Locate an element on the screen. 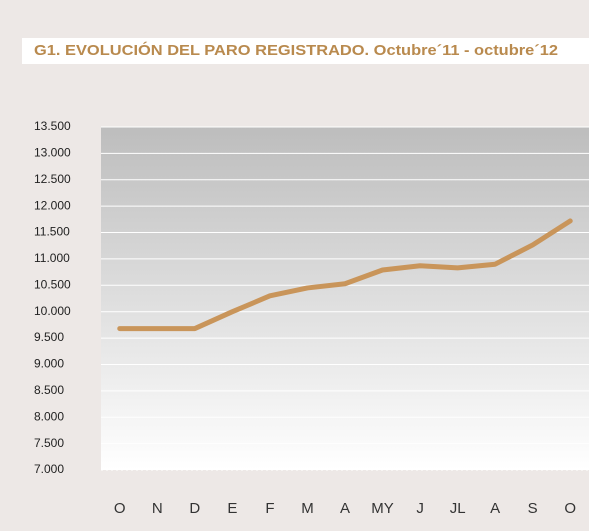  y-tick-label: 7.000 is located at coordinates (49, 469).